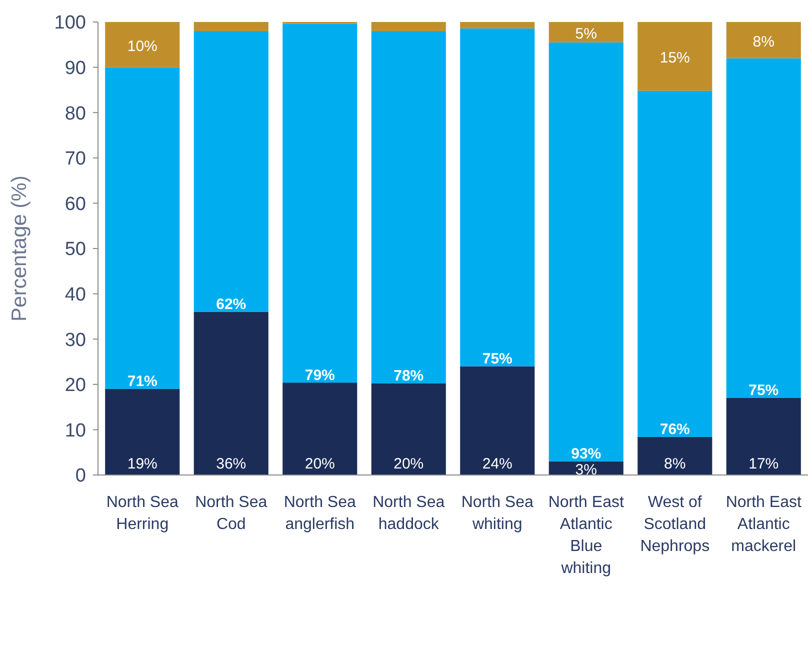 The height and width of the screenshot is (645, 812). What do you see at coordinates (75, 249) in the screenshot?
I see `y-tick-label: 50` at bounding box center [75, 249].